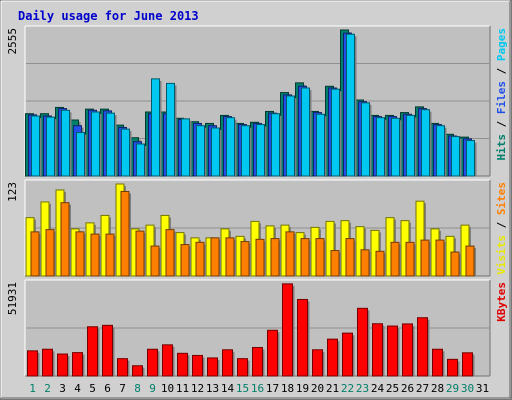 The height and width of the screenshot is (400, 512). Describe the element at coordinates (197, 388) in the screenshot. I see `x-tick-label: 12` at that location.